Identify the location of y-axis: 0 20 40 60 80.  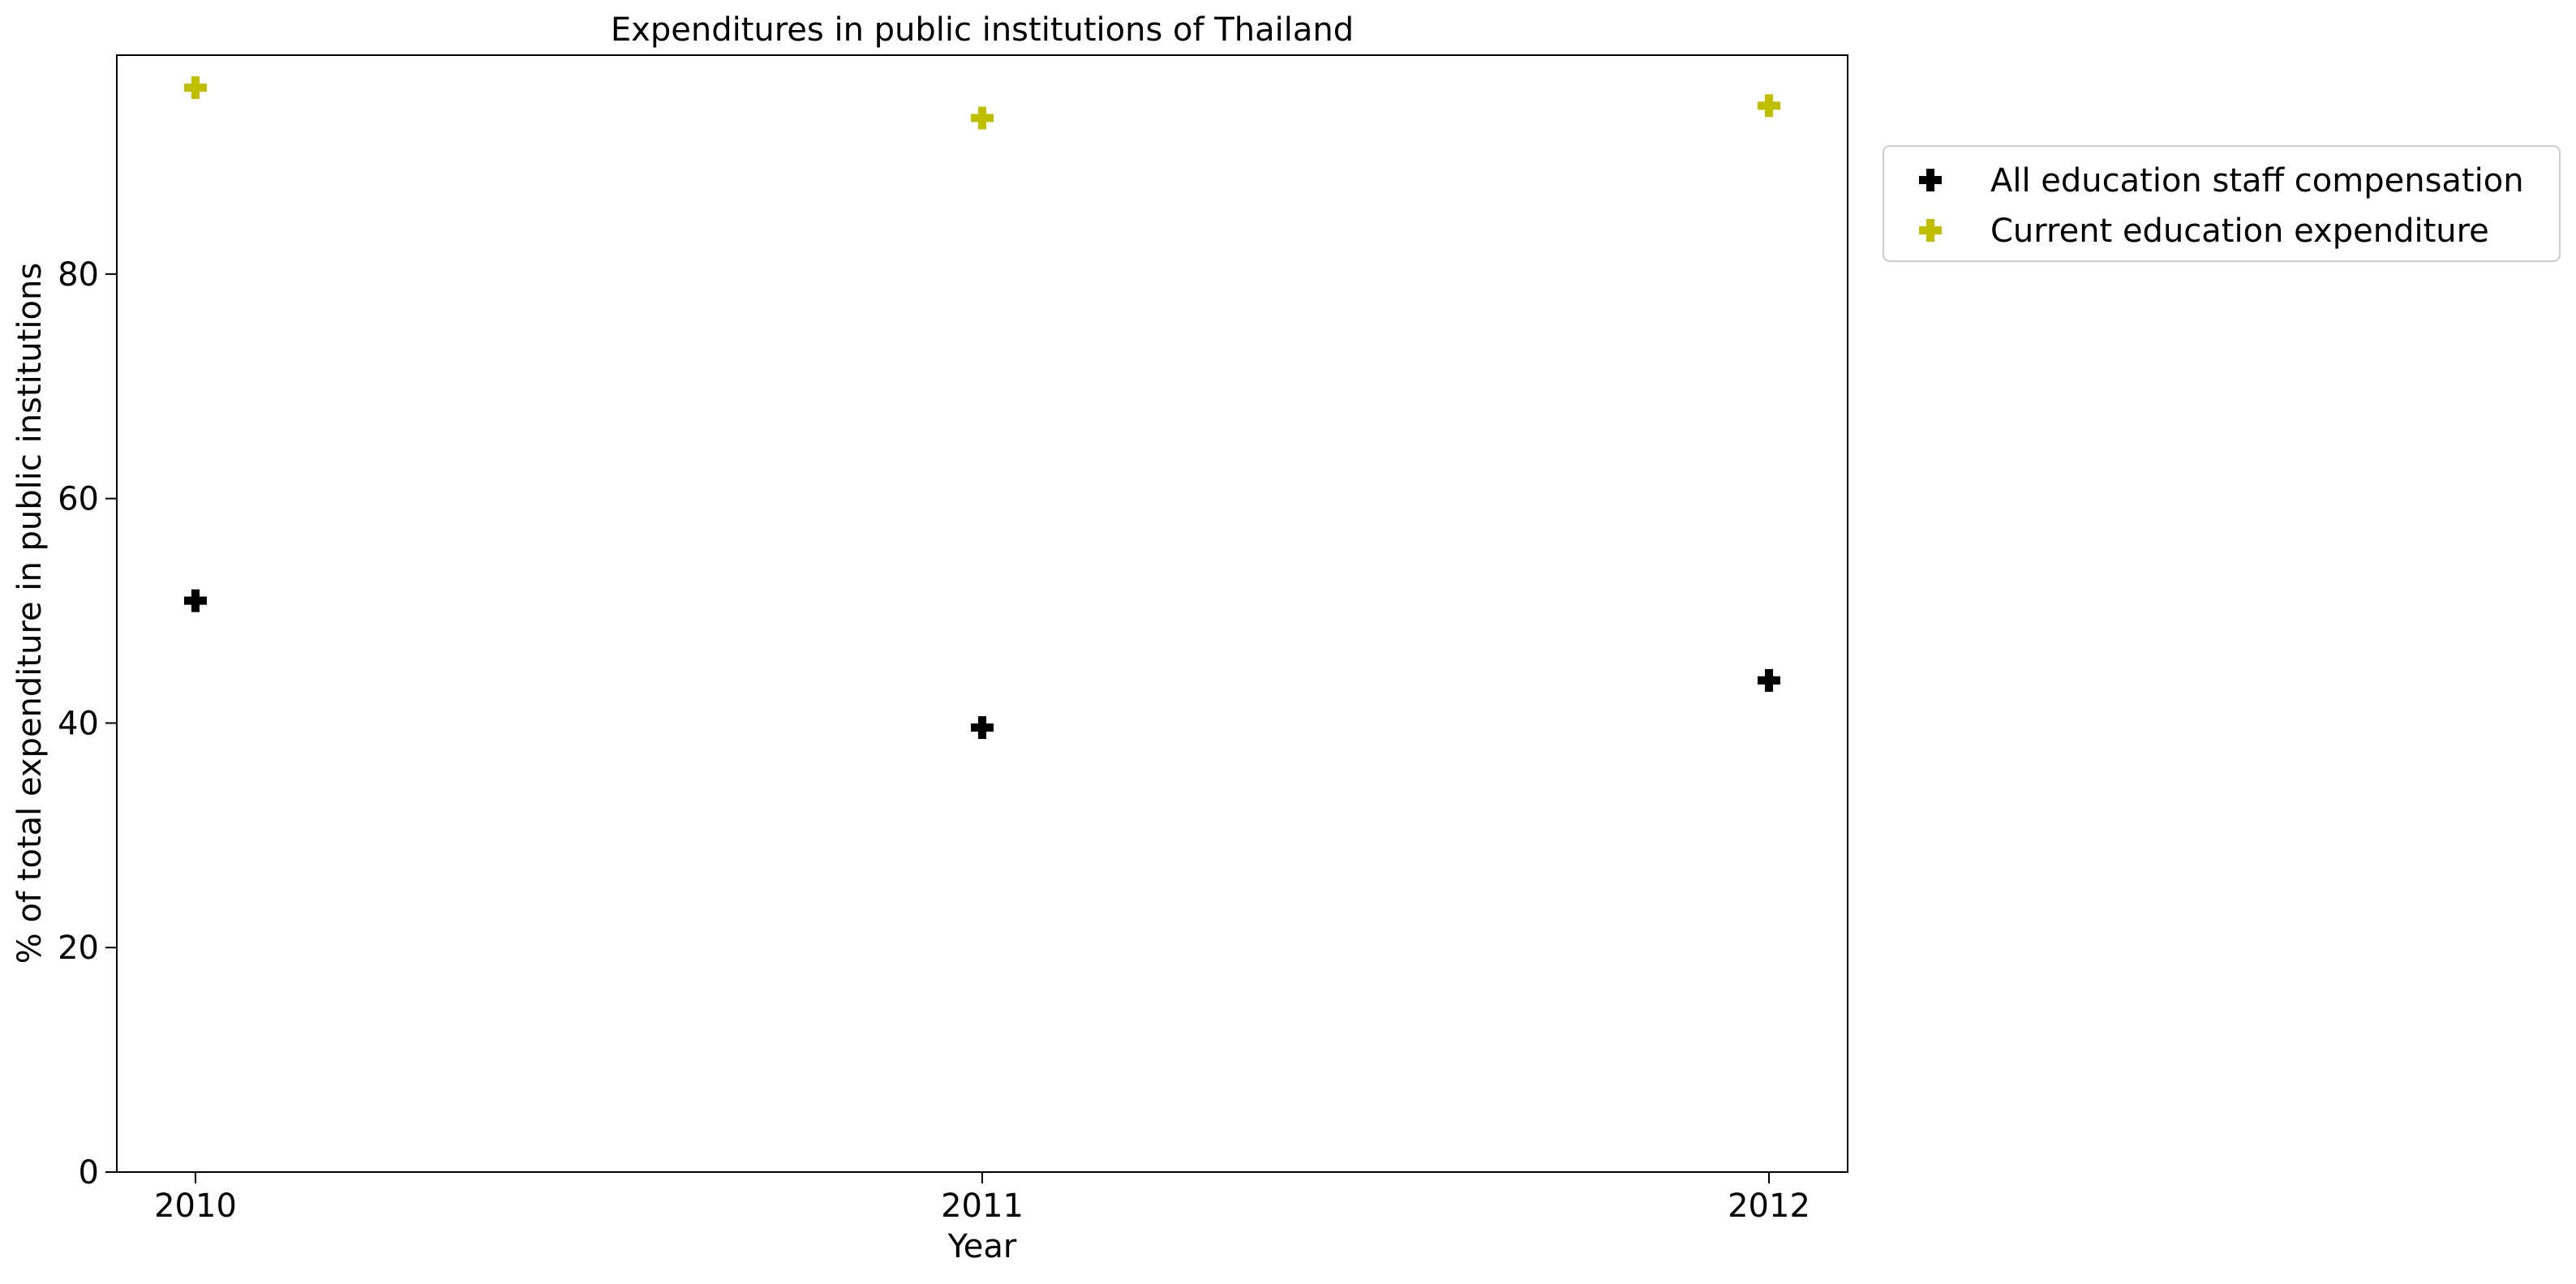
(87, 724).